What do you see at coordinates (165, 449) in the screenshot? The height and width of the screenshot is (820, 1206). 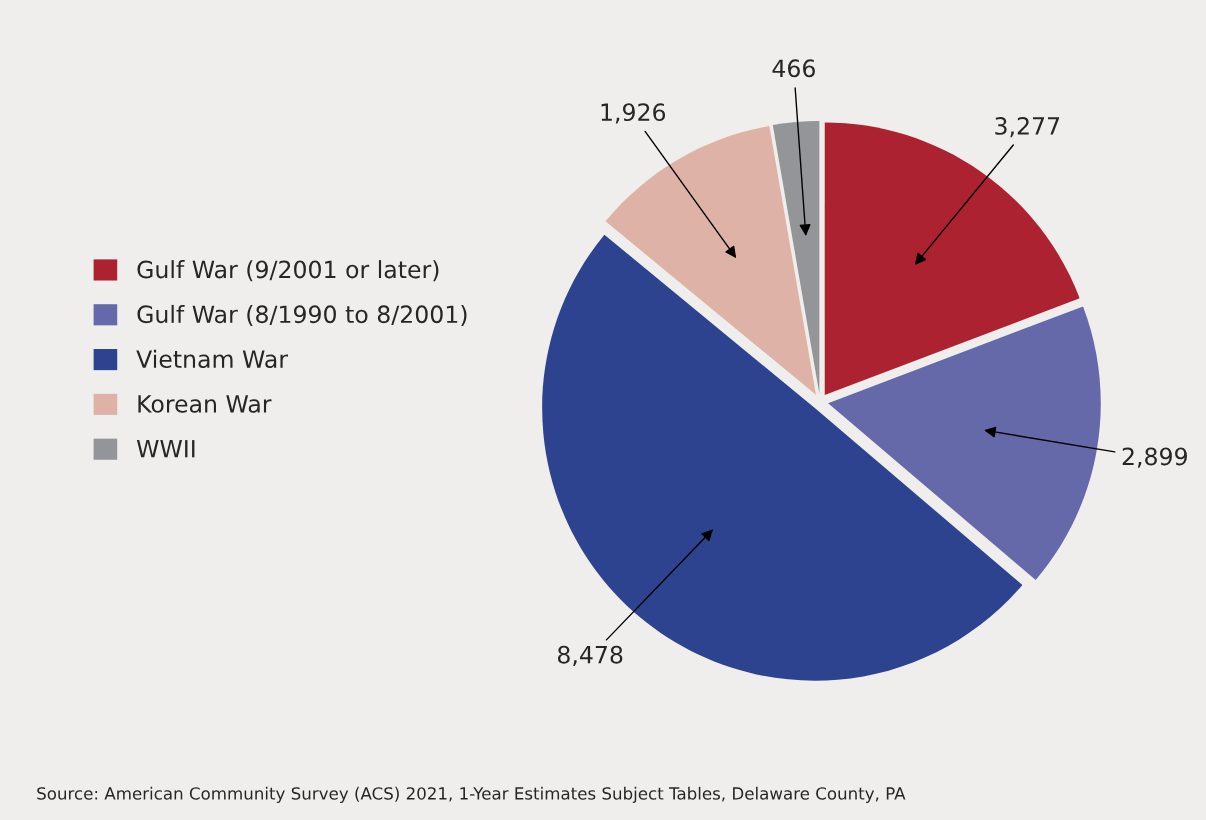 I see `legend-label: WWII` at bounding box center [165, 449].